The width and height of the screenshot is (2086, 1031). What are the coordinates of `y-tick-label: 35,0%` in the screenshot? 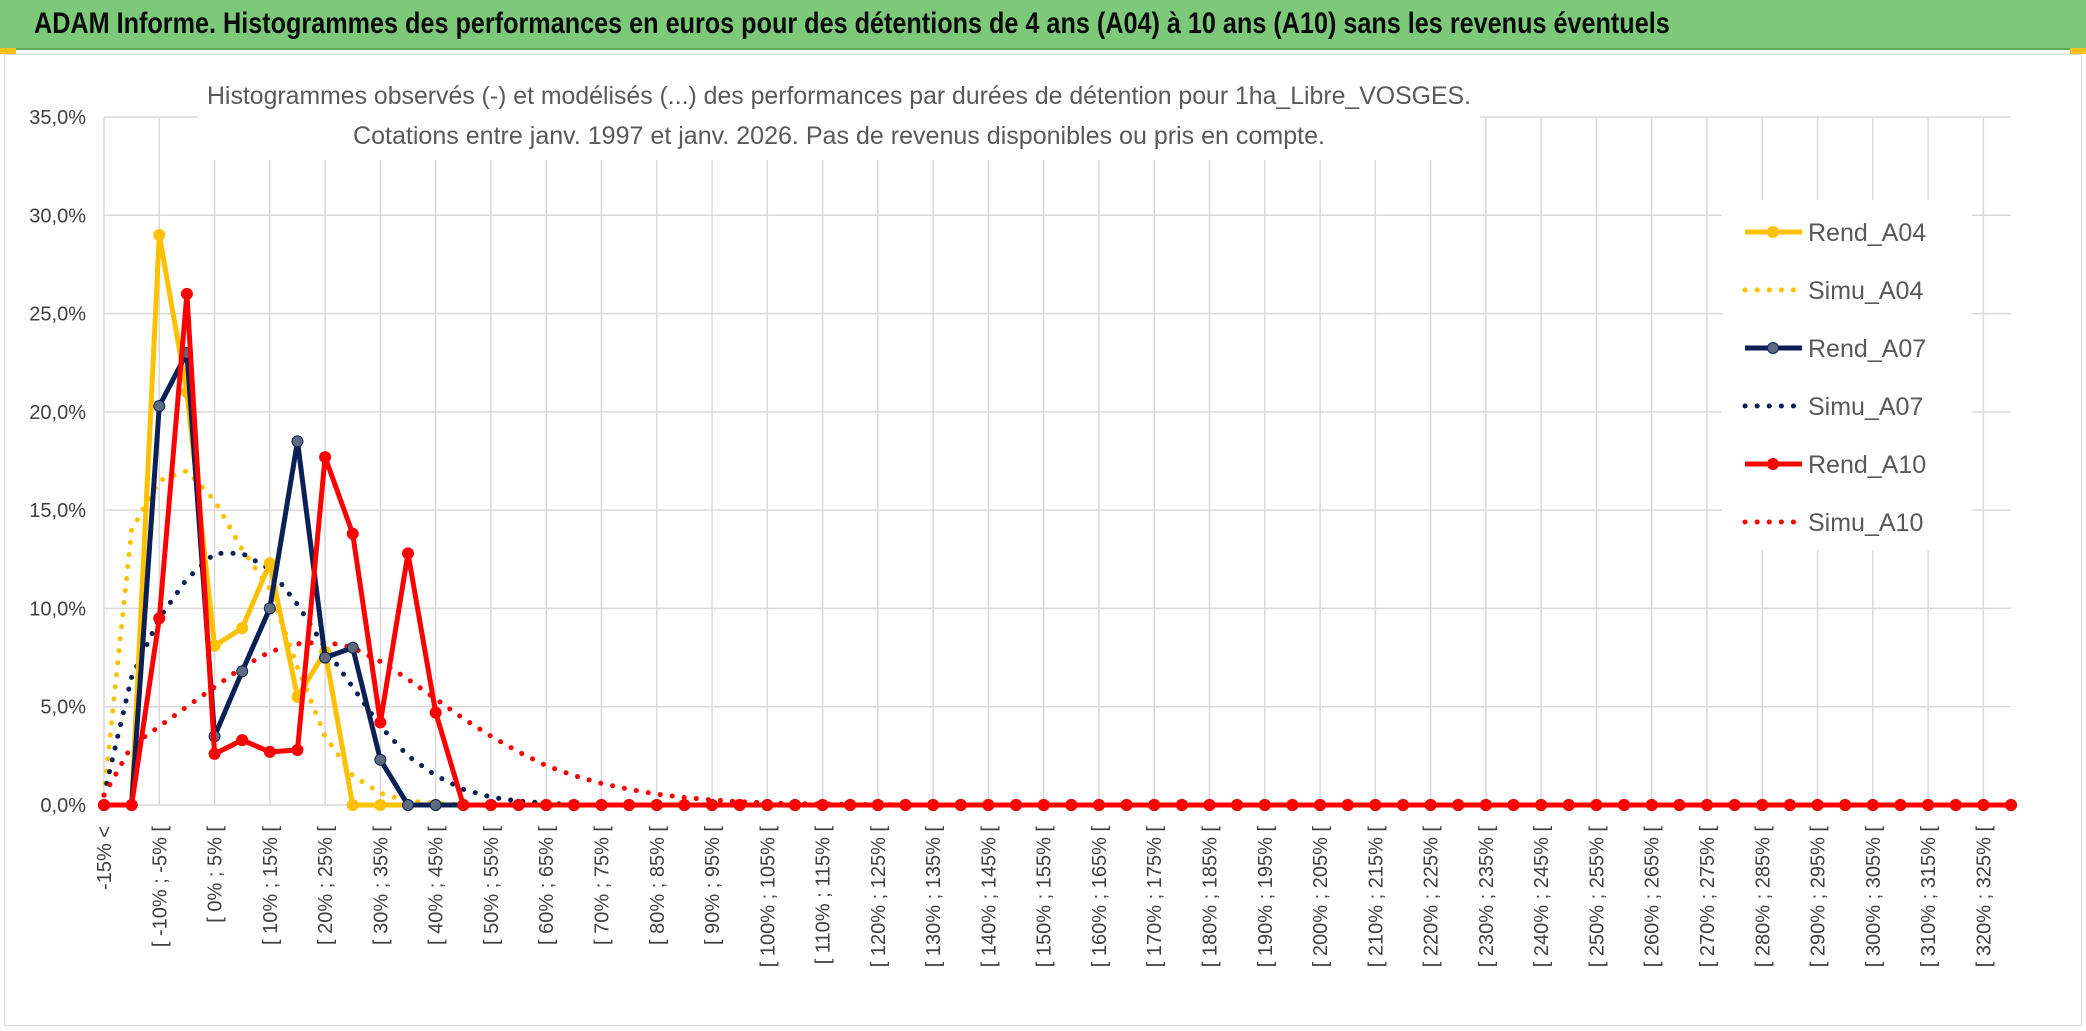 It's located at (57, 118).